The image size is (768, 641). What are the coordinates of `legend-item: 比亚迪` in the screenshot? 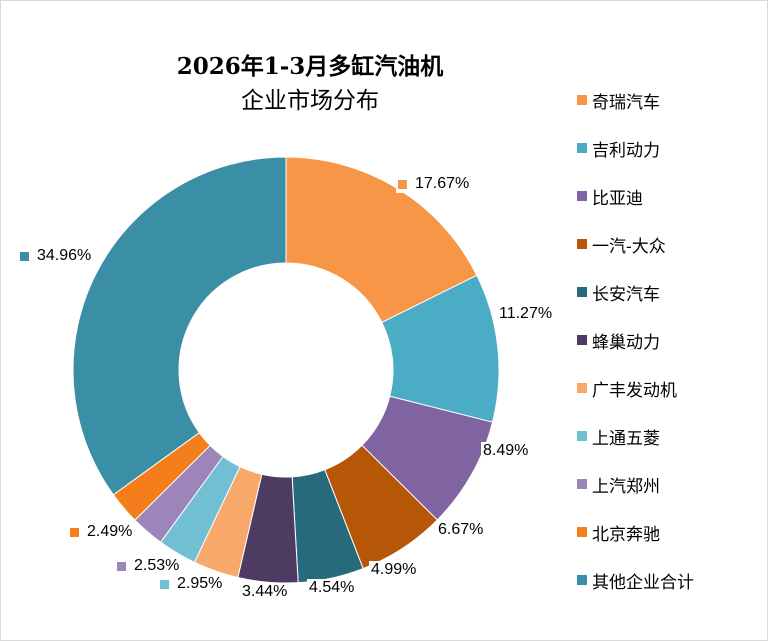 It's located at (610, 196).